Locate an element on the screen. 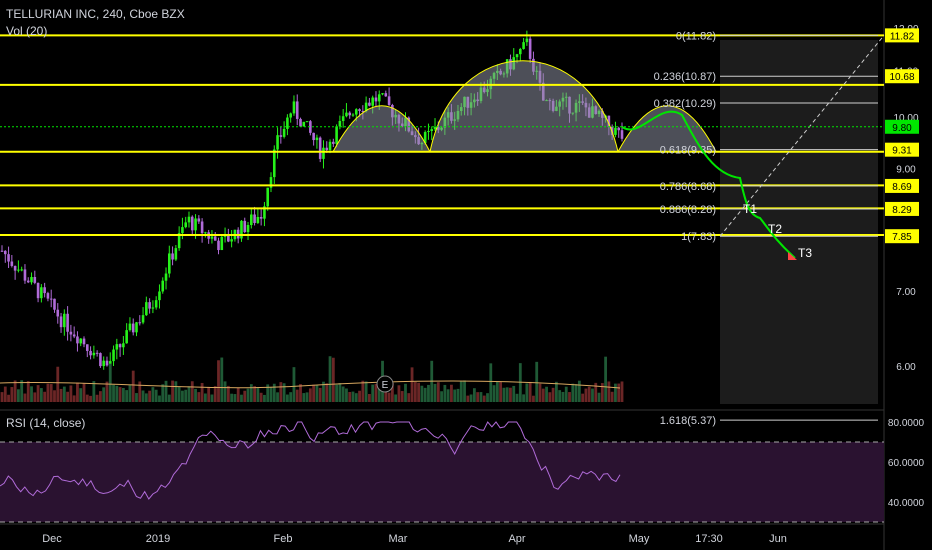 The width and height of the screenshot is (932, 550). price-tag-label: 7.85 is located at coordinates (902, 237).